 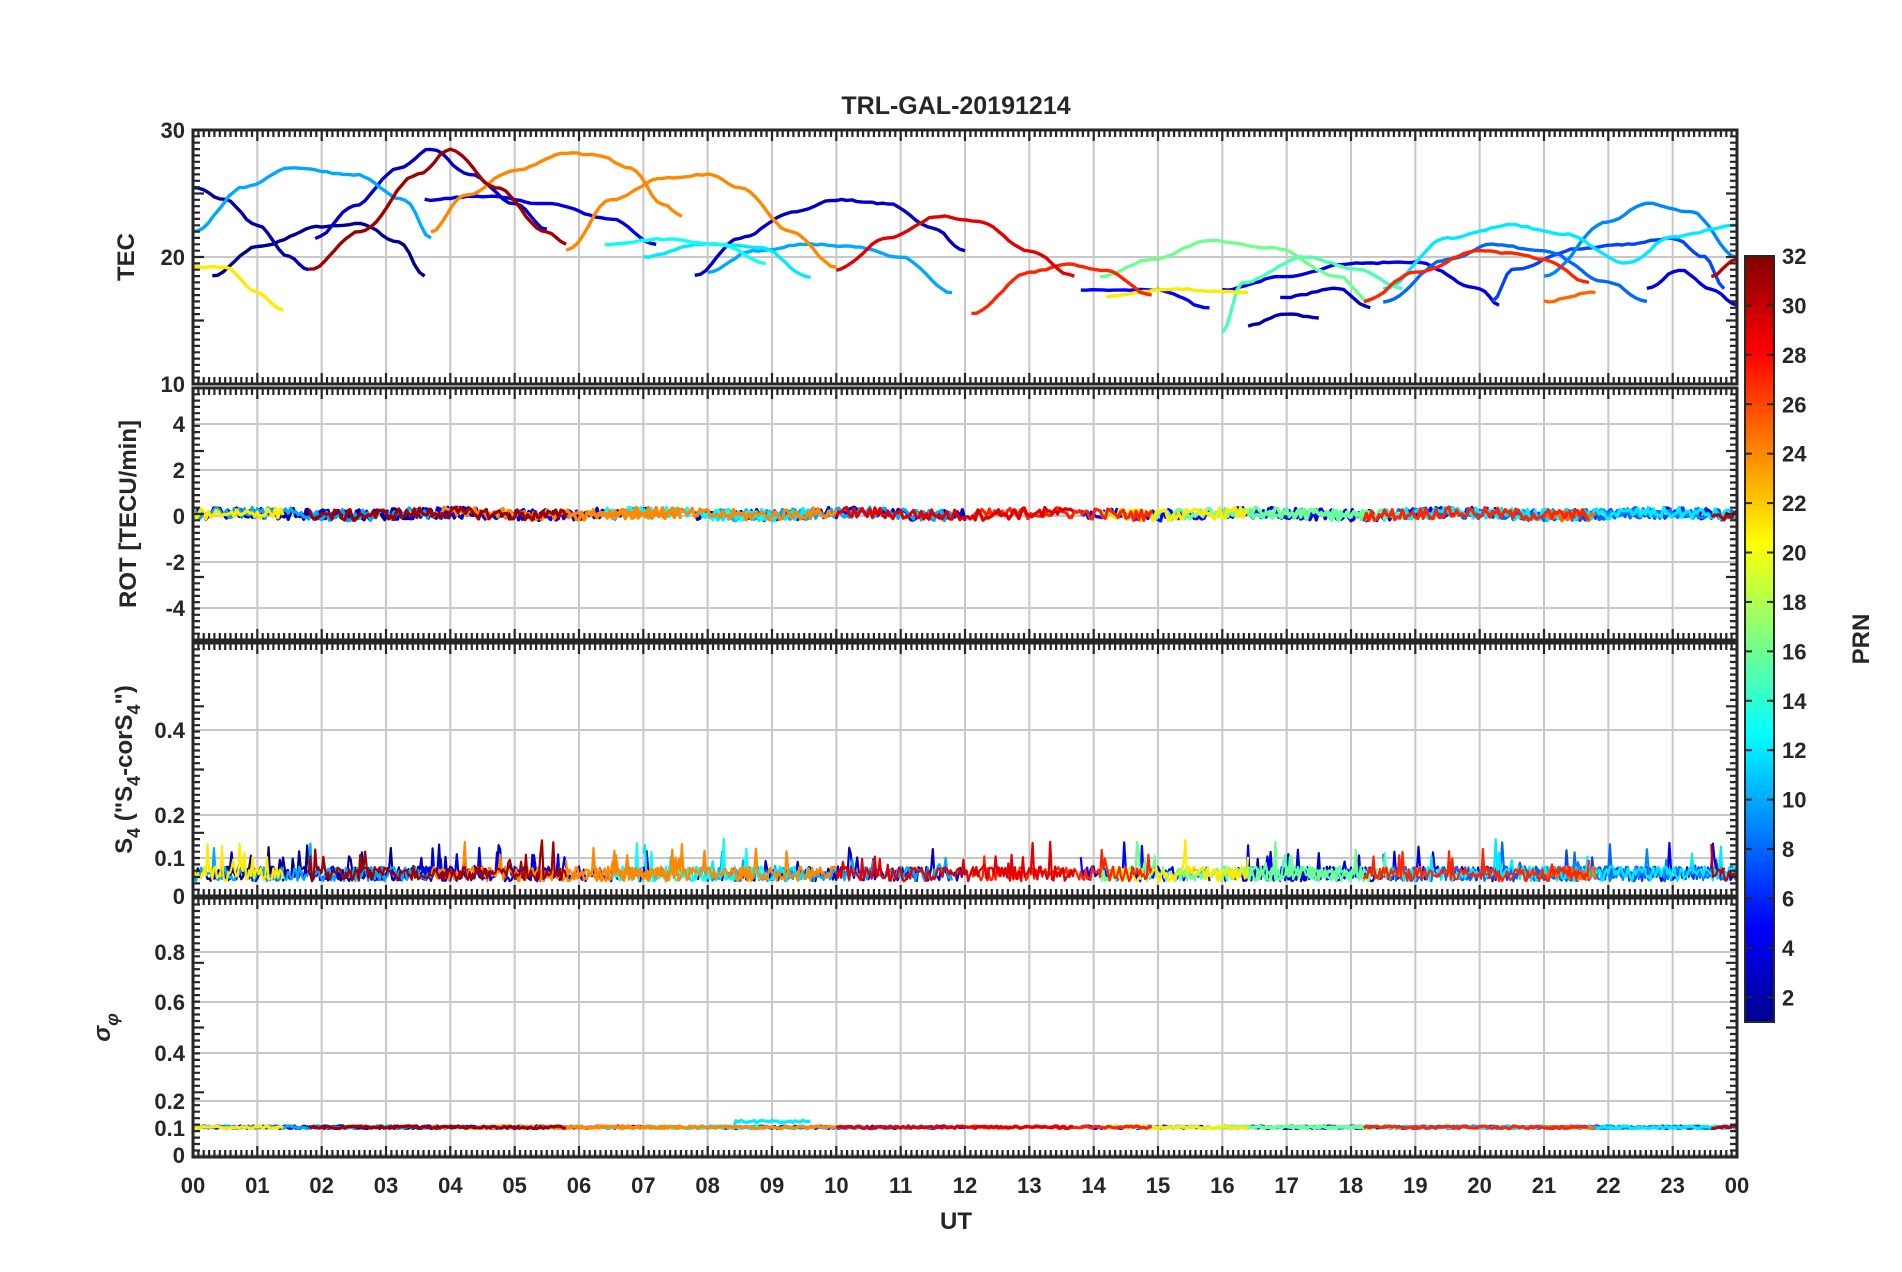 I want to click on series-group-tec, so click(x=965, y=240).